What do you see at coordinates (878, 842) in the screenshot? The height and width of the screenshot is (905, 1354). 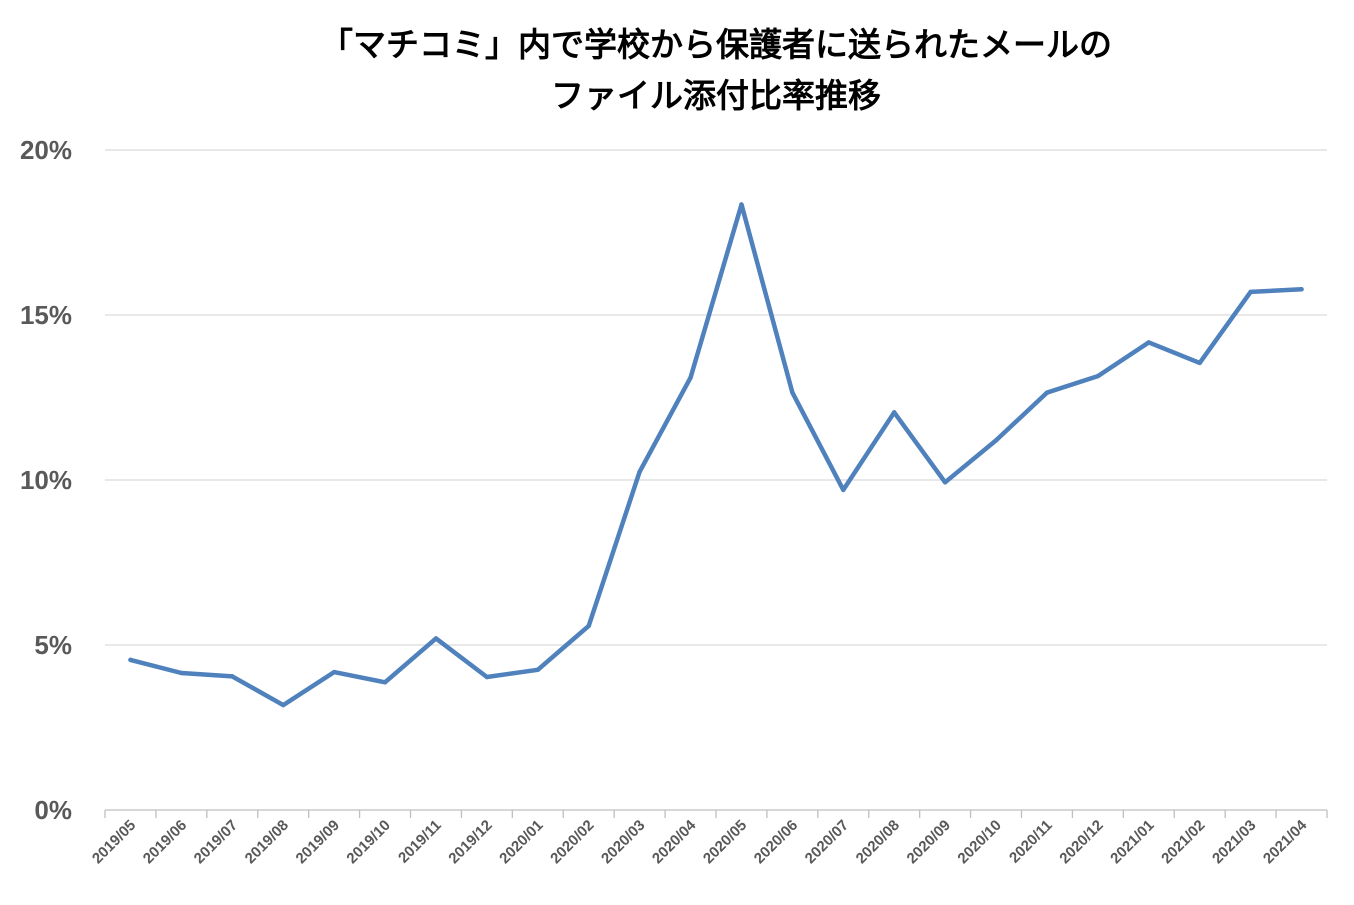 I see `x-tick-label: 2020/08` at bounding box center [878, 842].